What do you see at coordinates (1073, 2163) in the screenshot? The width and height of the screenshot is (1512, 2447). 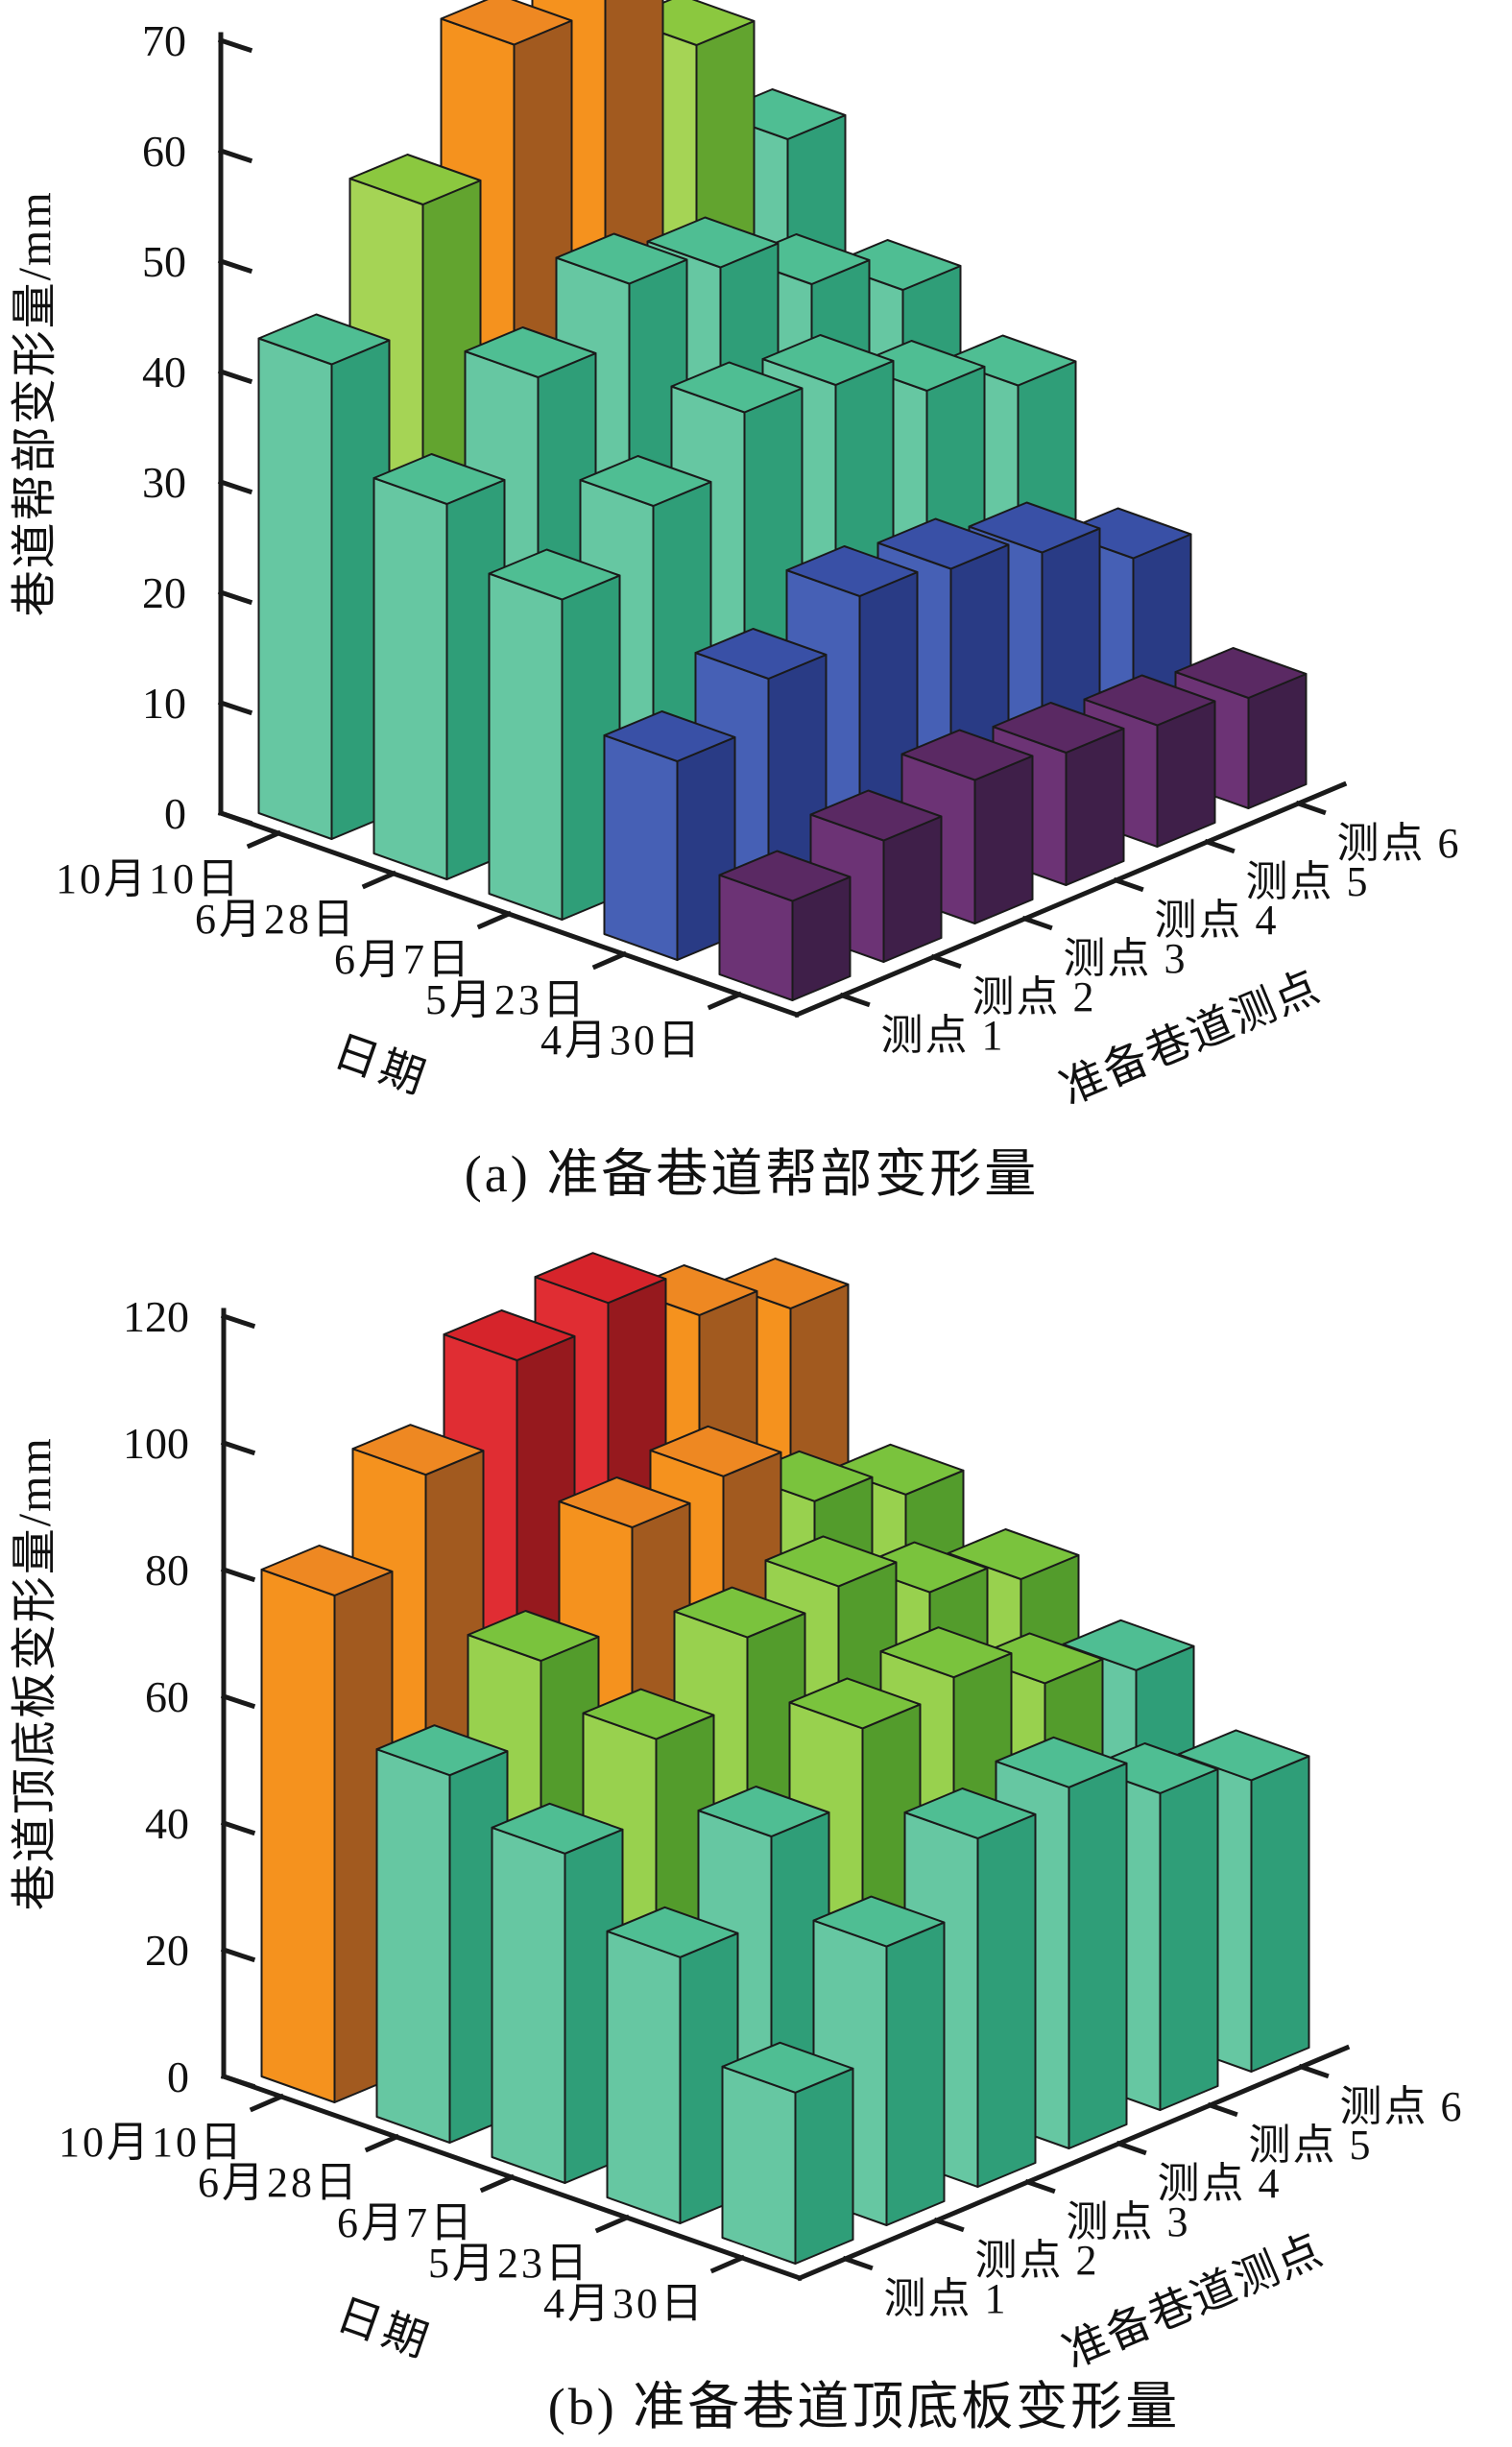 I see `point-axis` at bounding box center [1073, 2163].